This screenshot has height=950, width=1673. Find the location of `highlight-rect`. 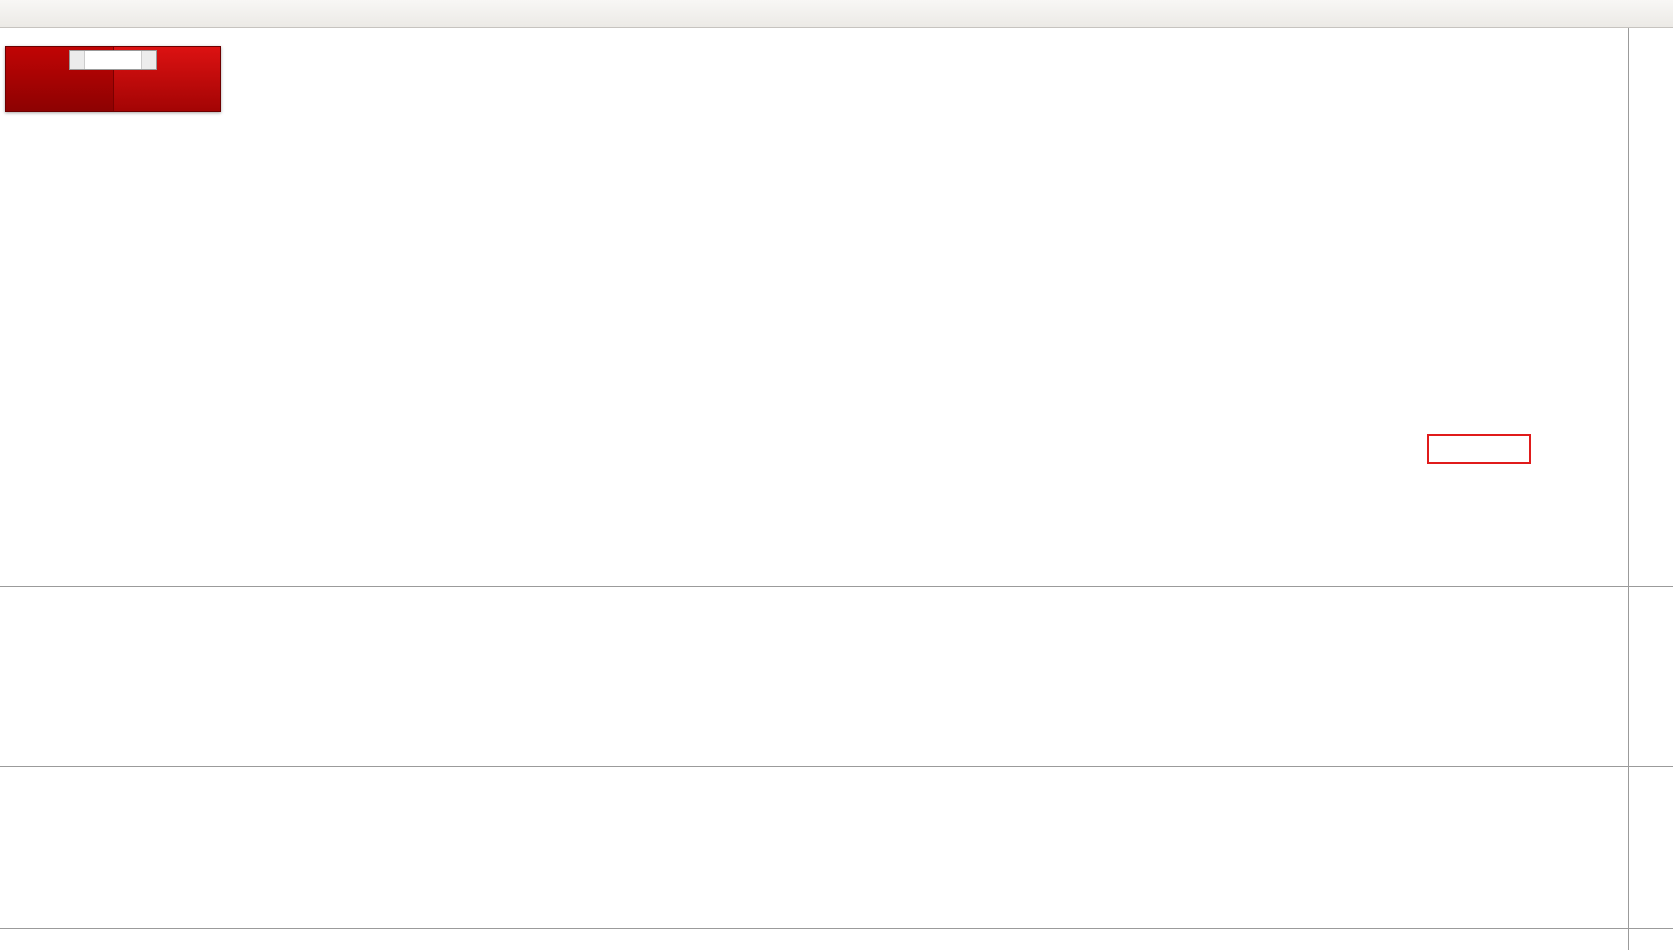

highlight-rect is located at coordinates (1344, 445).